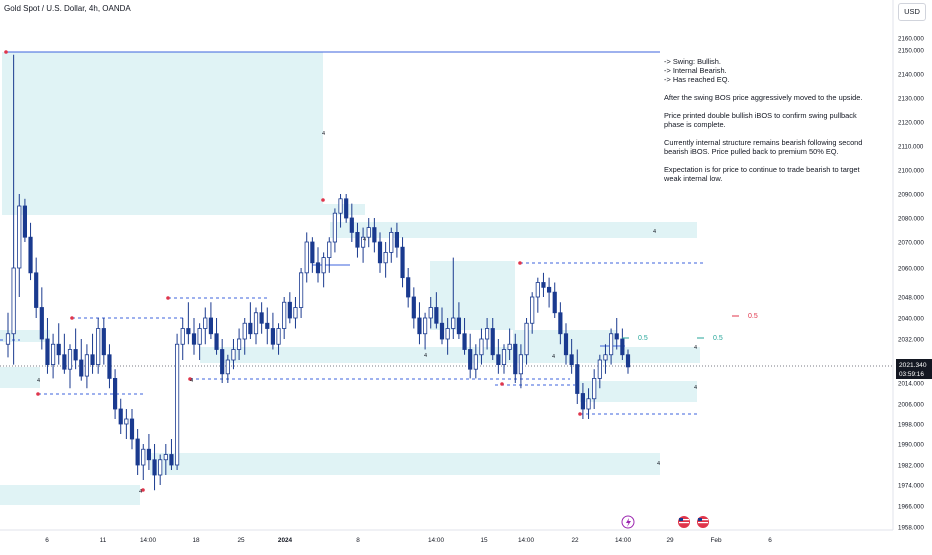 The height and width of the screenshot is (555, 932). What do you see at coordinates (912, 12) in the screenshot?
I see `currency-button: USD` at bounding box center [912, 12].